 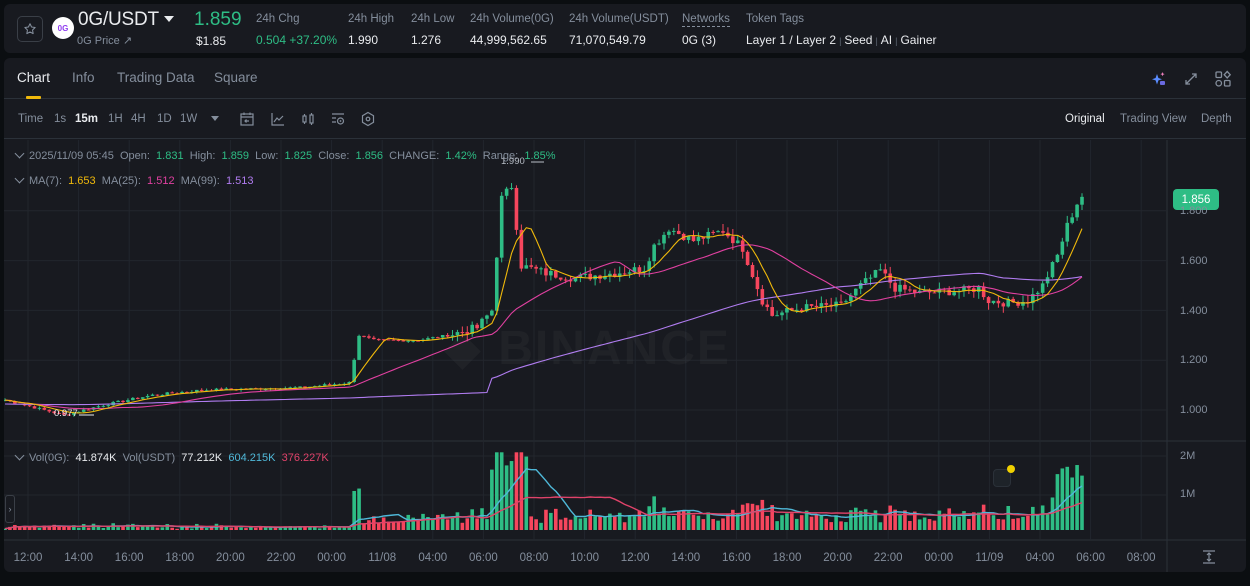 What do you see at coordinates (31, 119) in the screenshot?
I see `time-label: Time` at bounding box center [31, 119].